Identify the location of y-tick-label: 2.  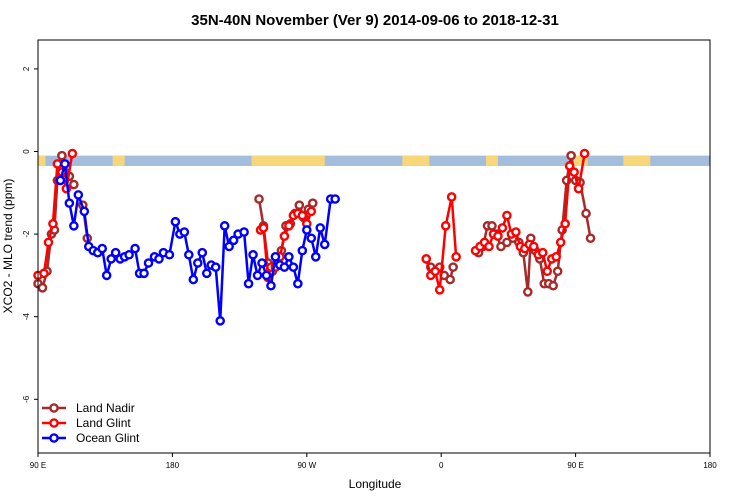
(26, 68).